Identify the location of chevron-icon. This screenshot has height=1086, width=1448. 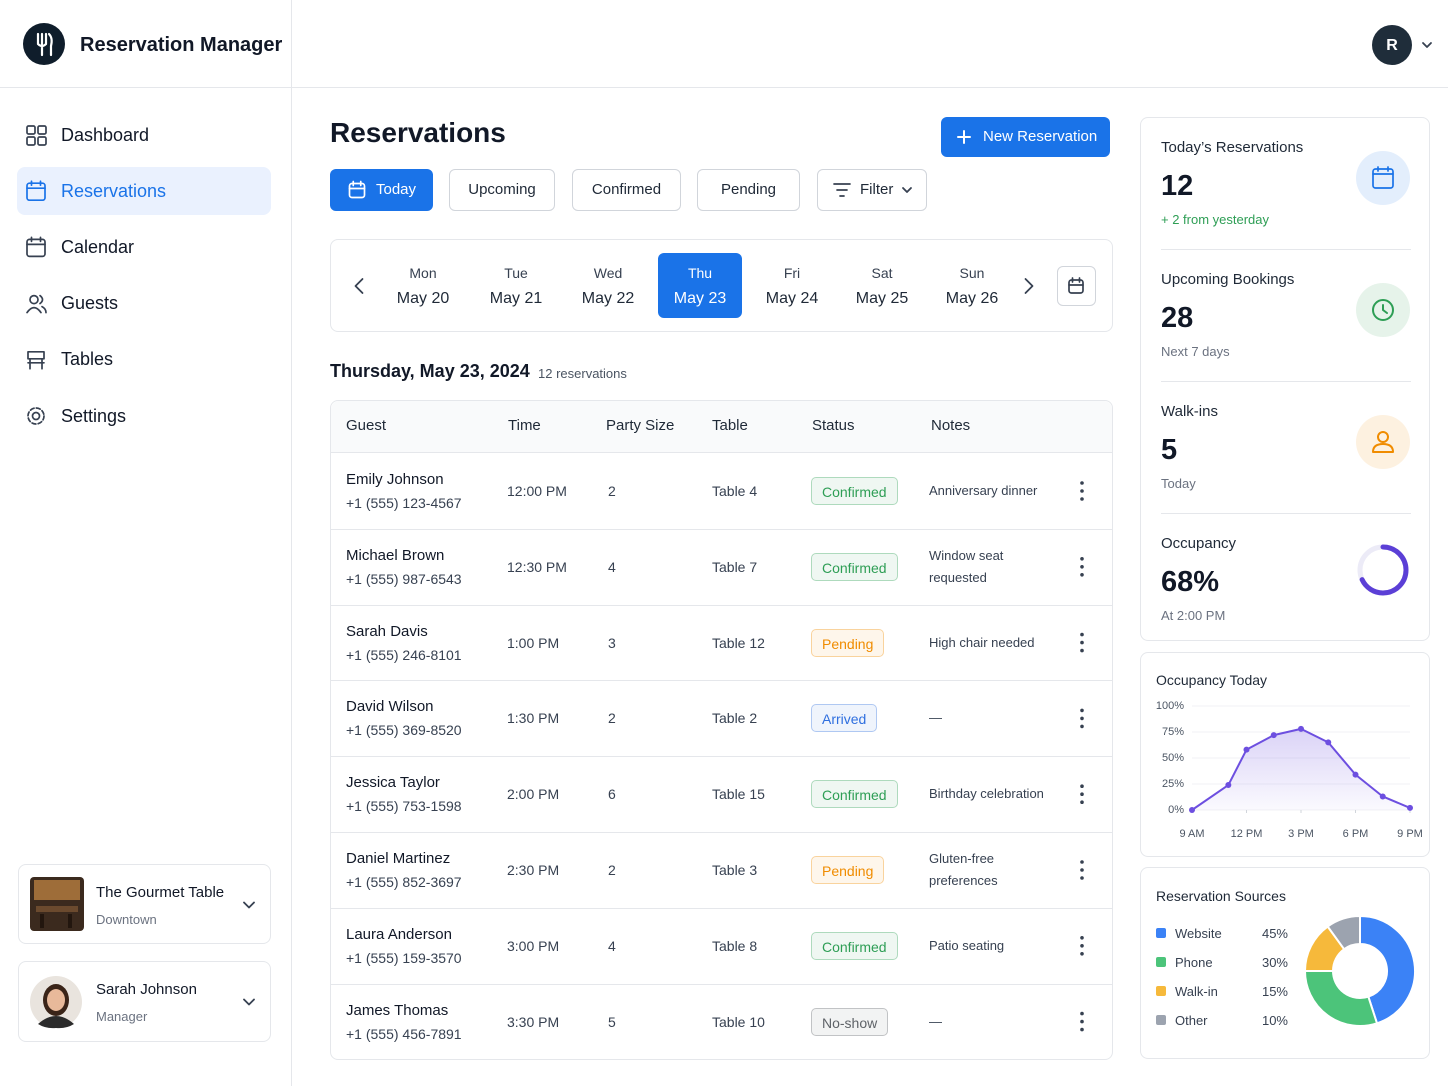
(1427, 45).